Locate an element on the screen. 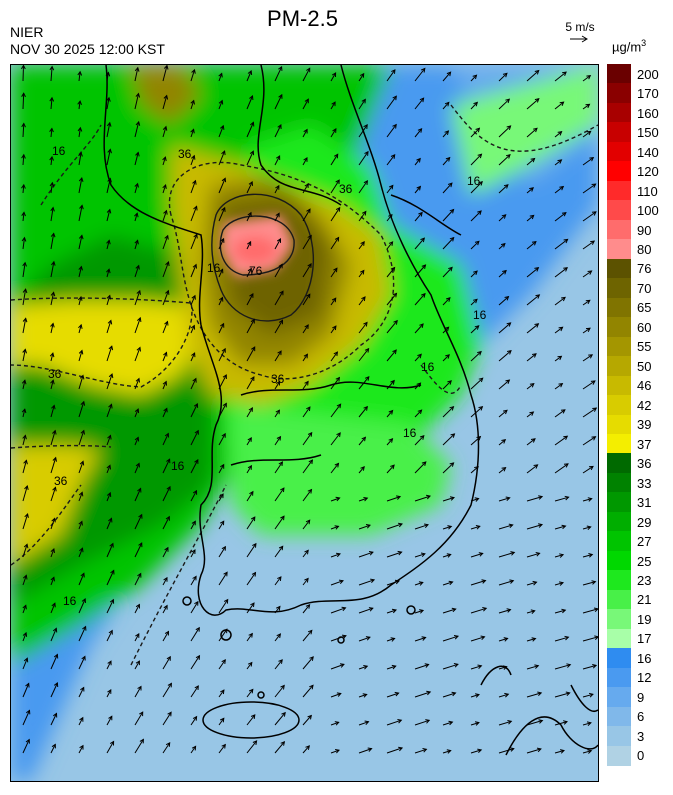  colorbar-tick-label: 31 is located at coordinates (644, 503).